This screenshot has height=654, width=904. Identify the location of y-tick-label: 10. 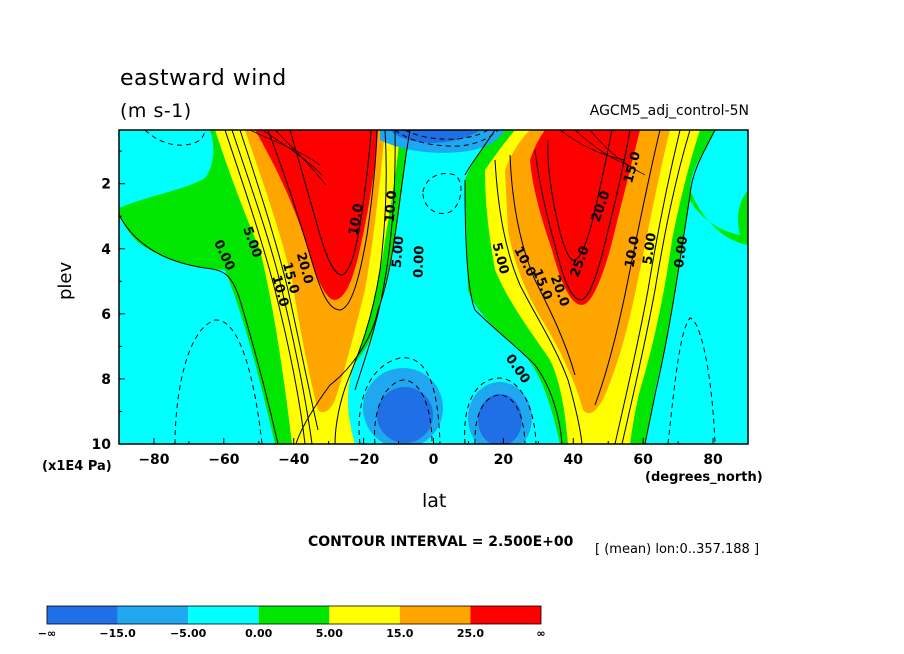
(102, 445).